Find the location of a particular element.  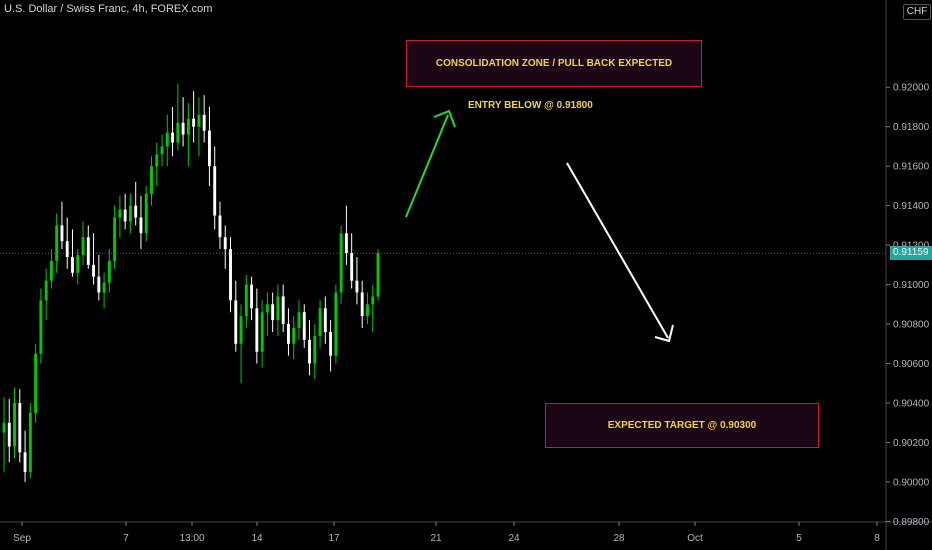

x-tick-label: 7 is located at coordinates (126, 538).